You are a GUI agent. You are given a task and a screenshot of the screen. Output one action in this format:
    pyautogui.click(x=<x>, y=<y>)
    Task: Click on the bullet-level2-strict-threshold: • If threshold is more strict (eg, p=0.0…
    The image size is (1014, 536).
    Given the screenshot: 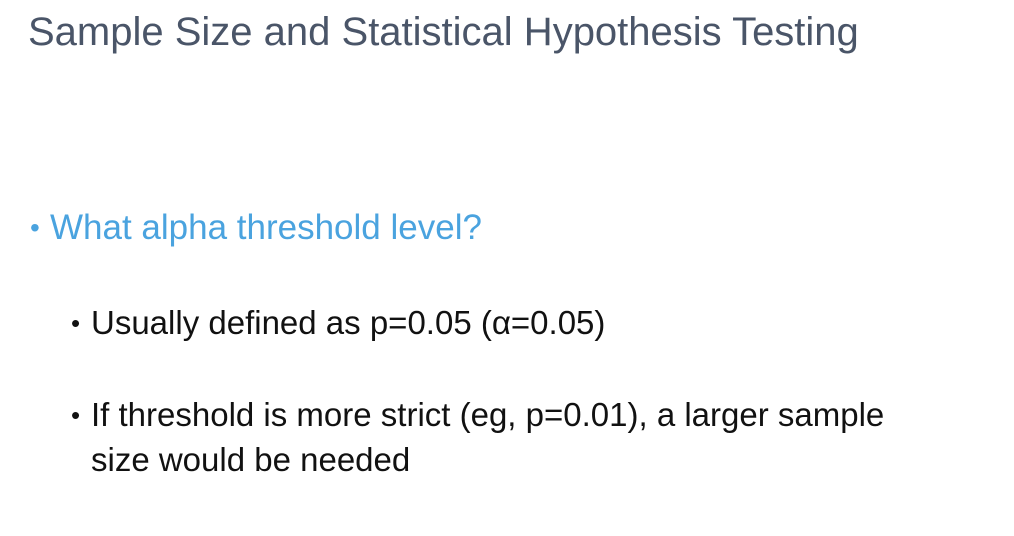 What is the action you would take?
    pyautogui.click(x=511, y=437)
    